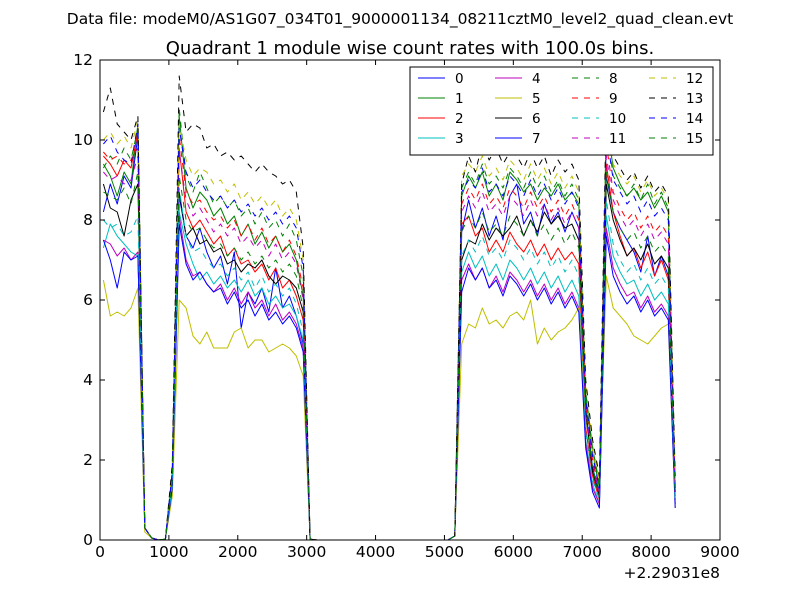 The image size is (800, 600). What do you see at coordinates (617, 139) in the screenshot?
I see `legend-label-11: 11` at bounding box center [617, 139].